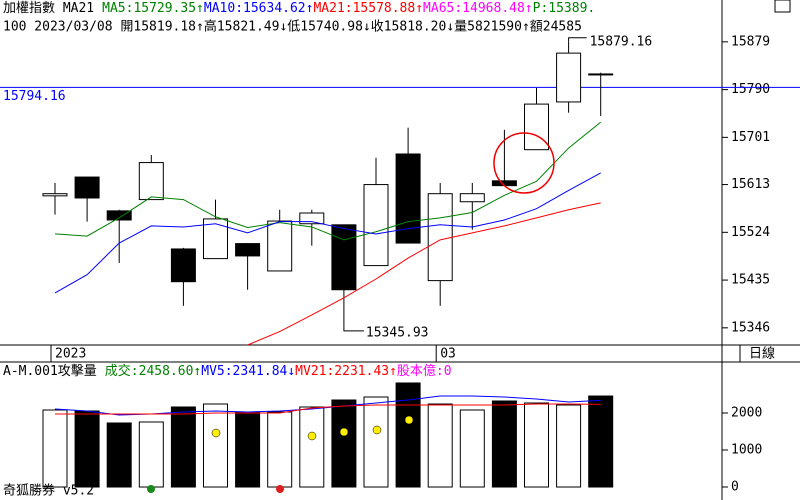 The width and height of the screenshot is (800, 500). What do you see at coordinates (397, 332) in the screenshot?
I see `low-annotation: 15345.93` at bounding box center [397, 332].